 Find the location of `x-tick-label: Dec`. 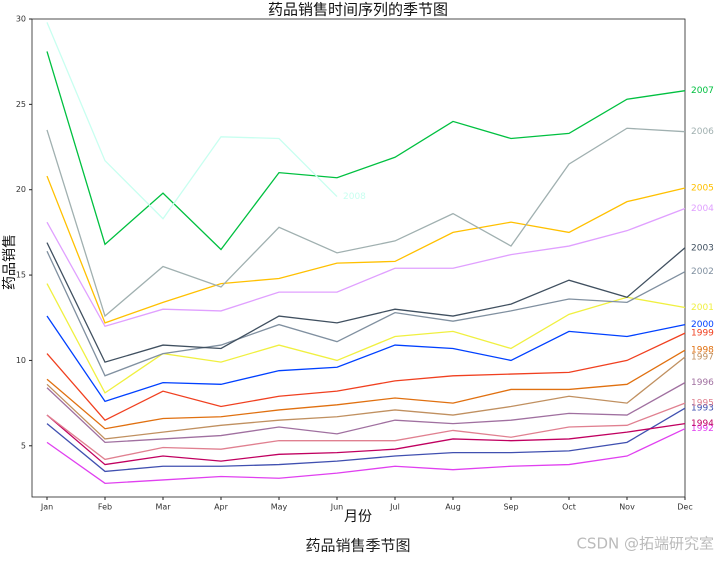

x-tick-label: Dec is located at coordinates (684, 507).